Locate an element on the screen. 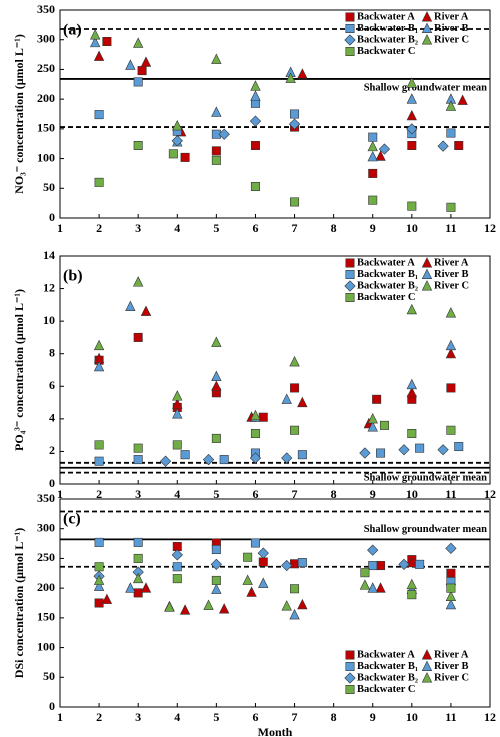  y-tick-label: 14 is located at coordinates (49, 255).